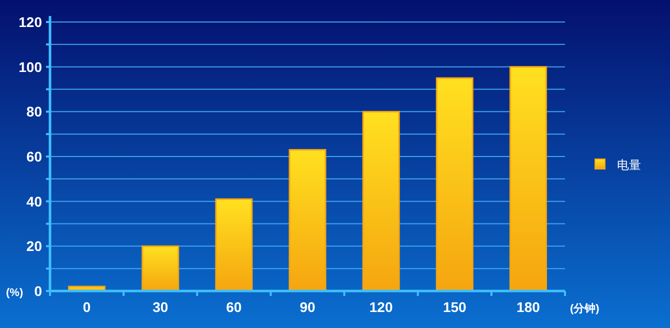 This screenshot has width=670, height=328. I want to click on x-tick-label: 60, so click(234, 307).